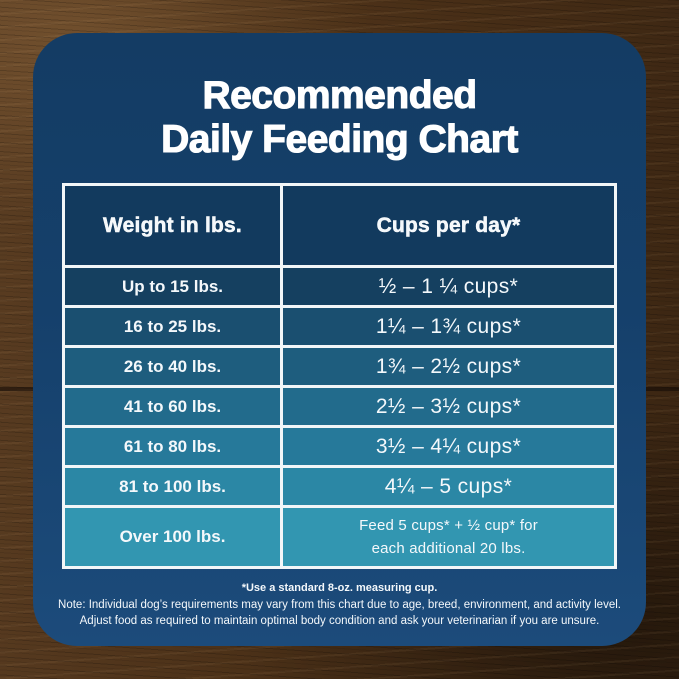 This screenshot has width=679, height=679. I want to click on table-row-cups: 2½ – 3½ cups*, so click(448, 407).